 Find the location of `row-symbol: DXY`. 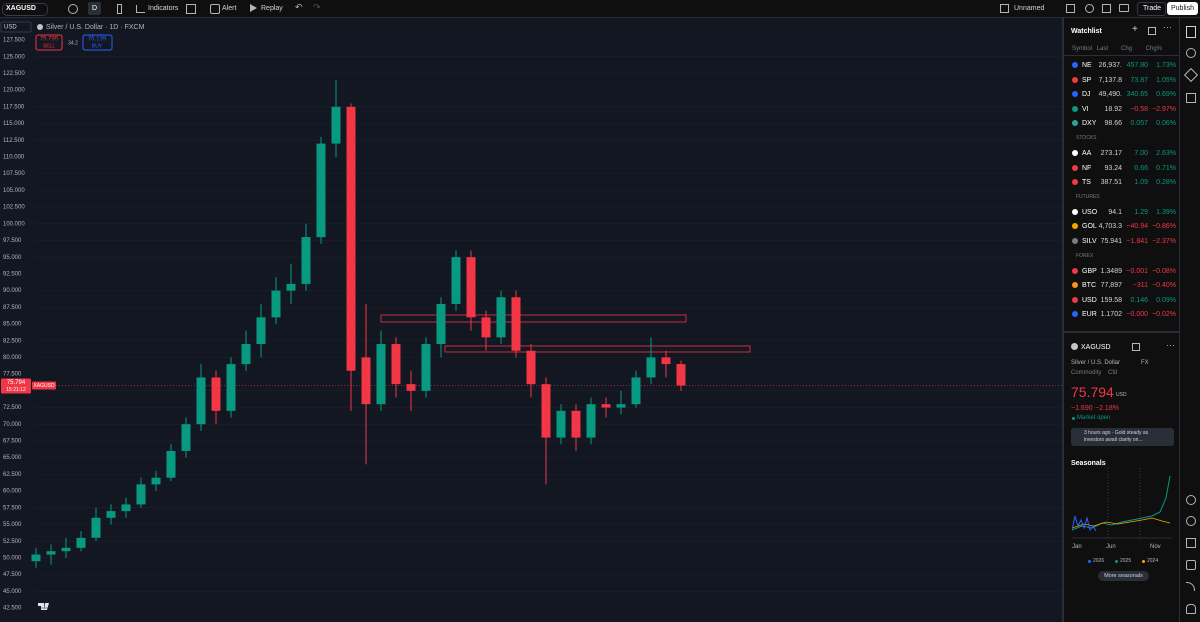

row-symbol: DXY is located at coordinates (1089, 124).